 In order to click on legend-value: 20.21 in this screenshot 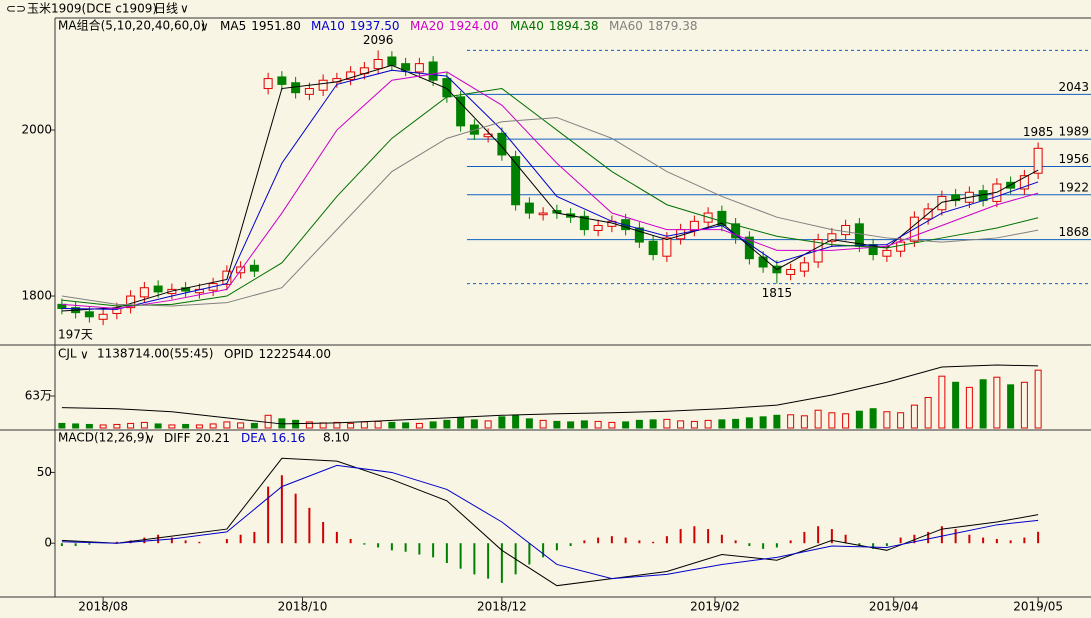, I will do `click(213, 438)`.